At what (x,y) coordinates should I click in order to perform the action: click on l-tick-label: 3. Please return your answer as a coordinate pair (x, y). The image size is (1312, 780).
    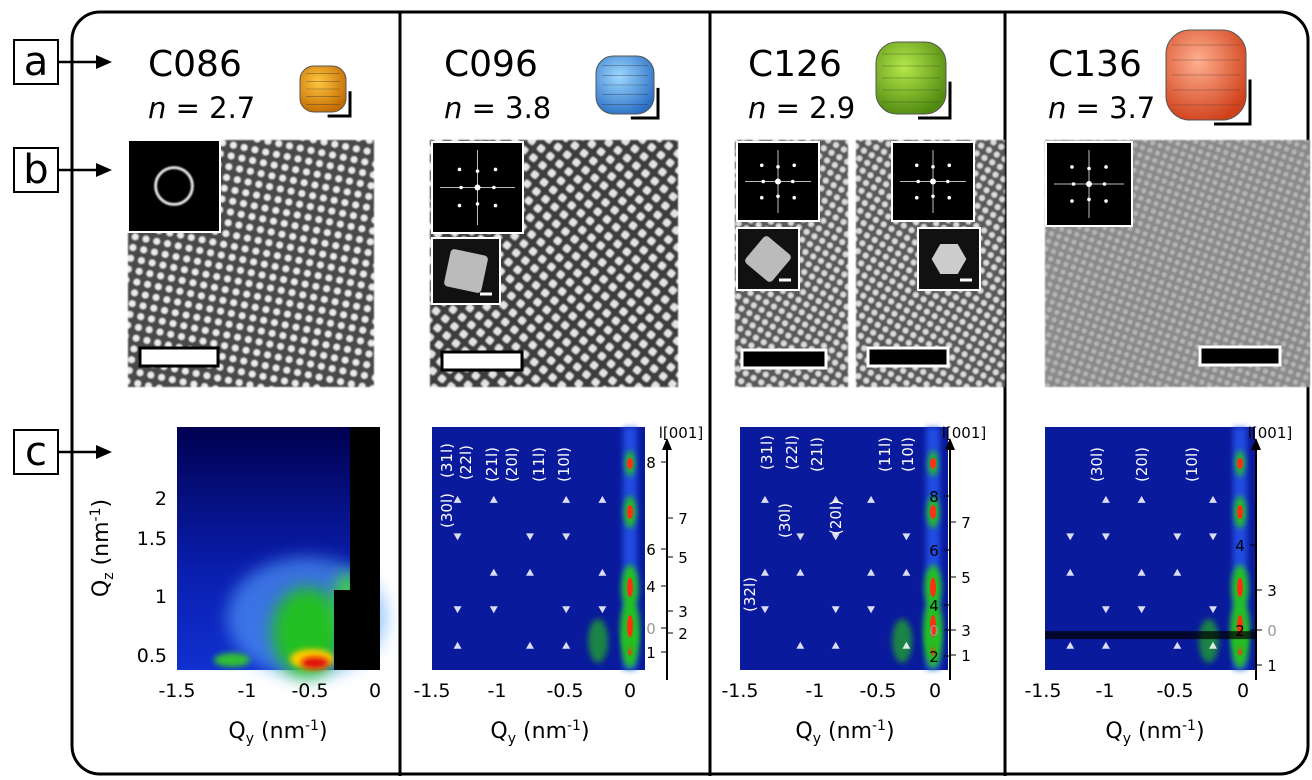
    Looking at the image, I should click on (1272, 591).